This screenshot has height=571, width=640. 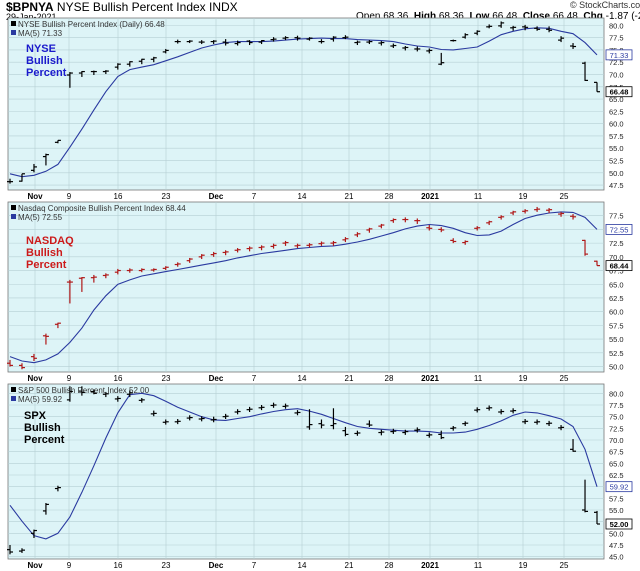 What do you see at coordinates (536, 16) in the screenshot?
I see `close-label: Close` at bounding box center [536, 16].